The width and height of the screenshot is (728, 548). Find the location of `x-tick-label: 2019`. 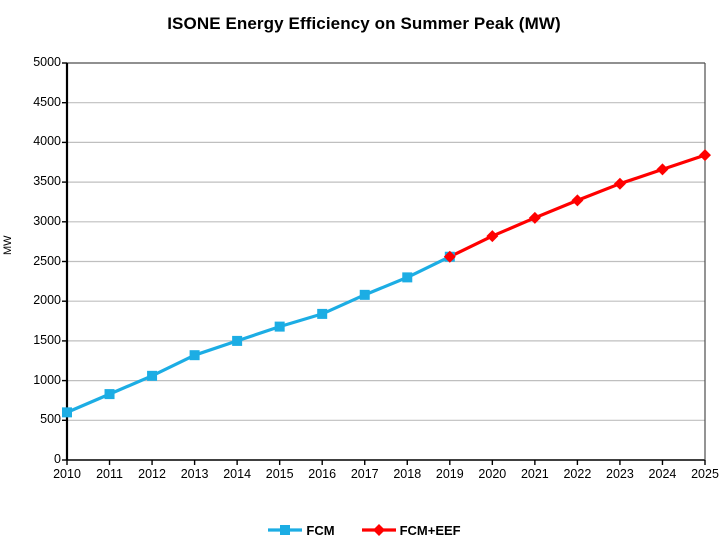

x-tick-label: 2019 is located at coordinates (449, 474).